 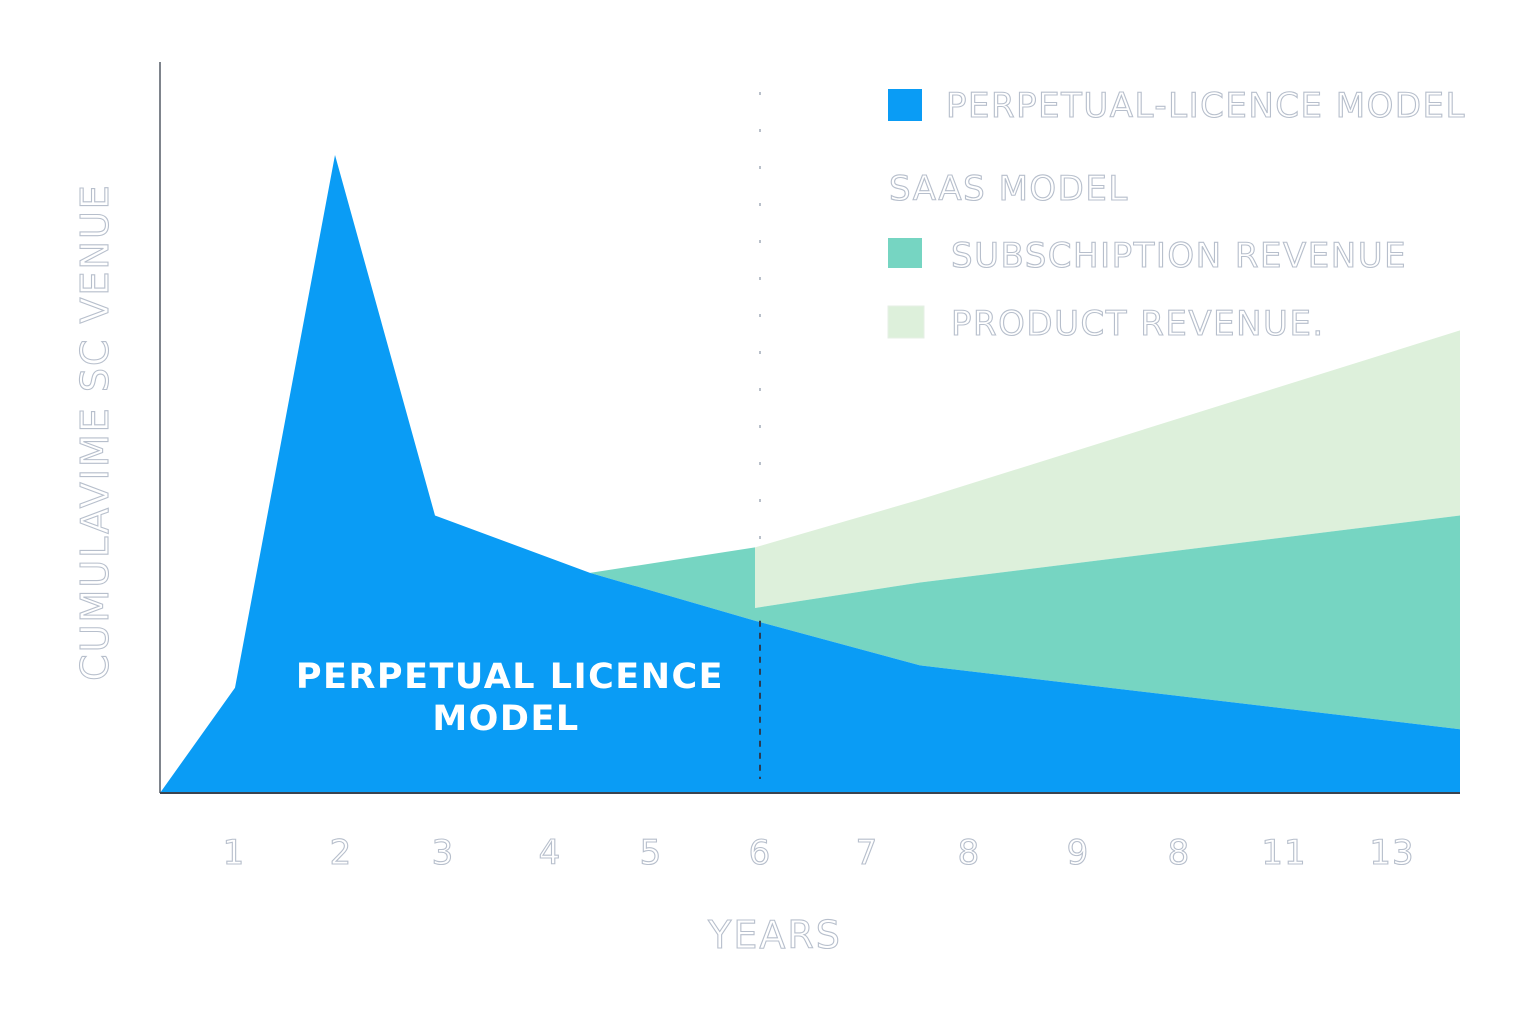 What do you see at coordinates (905, 105) in the screenshot?
I see `legend-swatch-perpetual` at bounding box center [905, 105].